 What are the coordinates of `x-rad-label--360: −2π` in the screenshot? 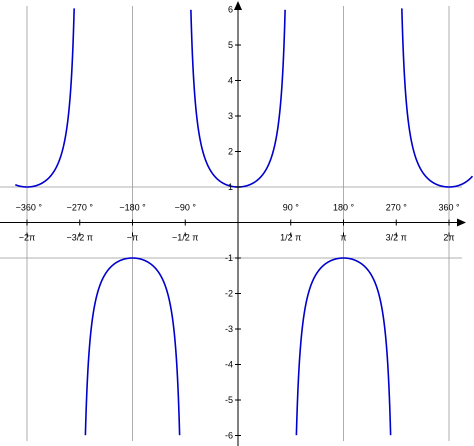 It's located at (27, 238).